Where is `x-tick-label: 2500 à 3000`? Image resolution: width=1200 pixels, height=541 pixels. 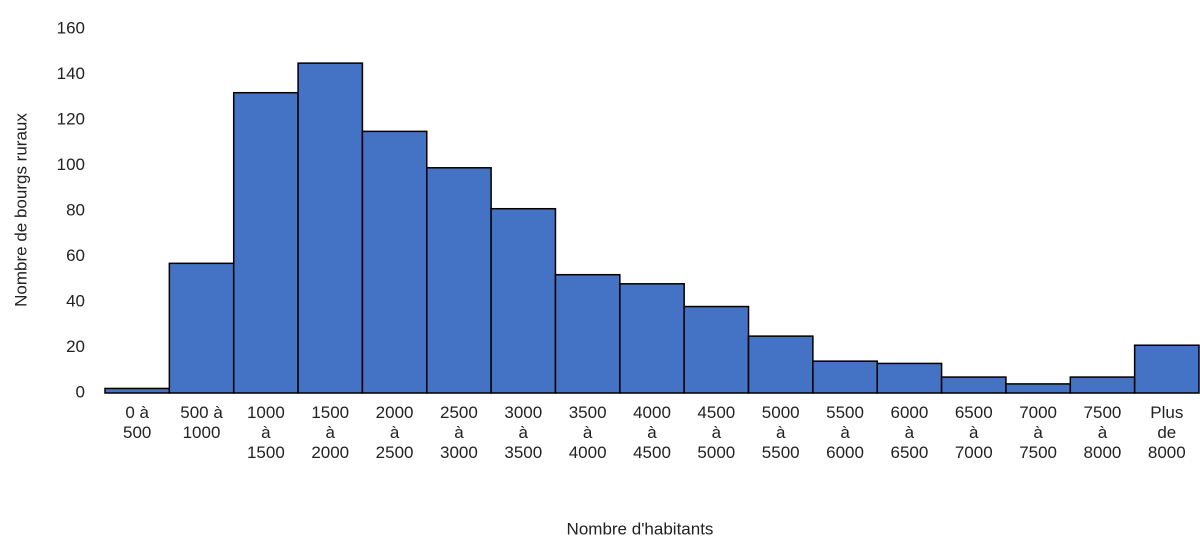 x-tick-label: 2500 à 3000 is located at coordinates (459, 432).